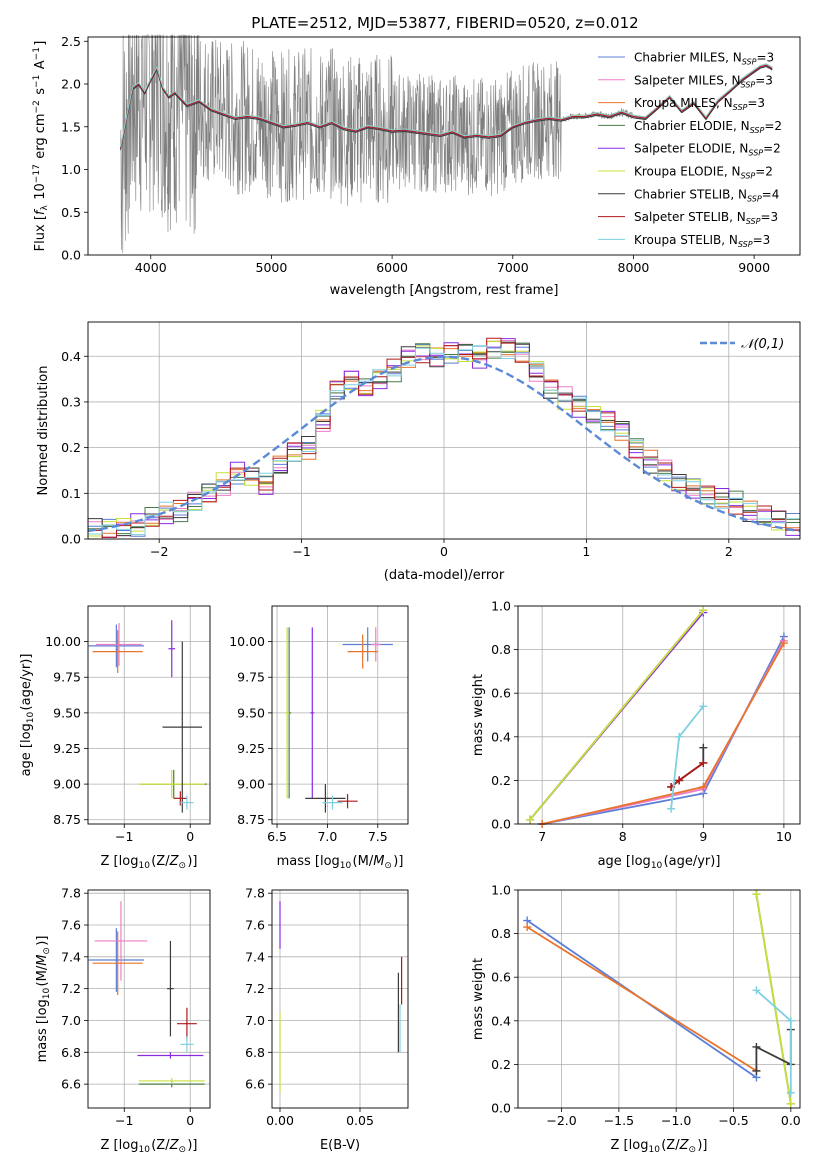 This screenshot has width=819, height=1170. What do you see at coordinates (340, 1145) in the screenshot?
I see `x-axis-label: E(B-V)` at bounding box center [340, 1145].